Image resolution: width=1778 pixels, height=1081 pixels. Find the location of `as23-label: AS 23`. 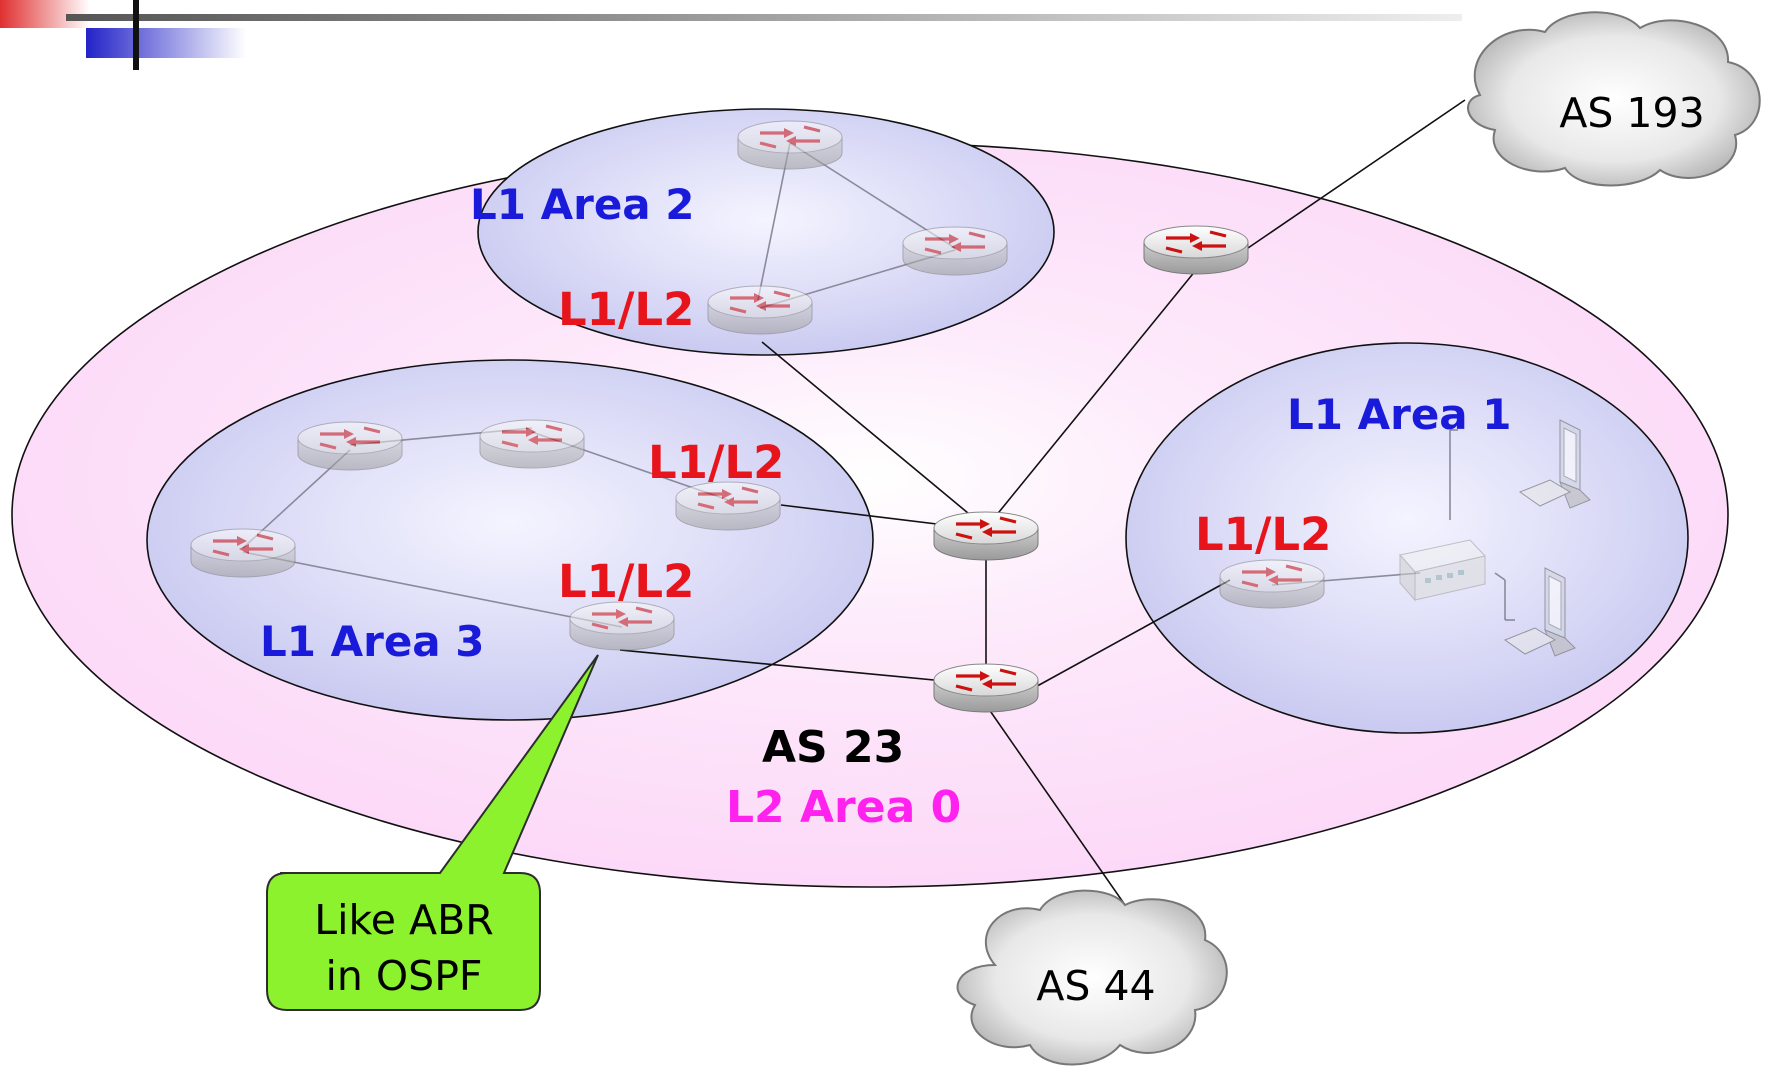

as23-label: AS 23 is located at coordinates (833, 747).